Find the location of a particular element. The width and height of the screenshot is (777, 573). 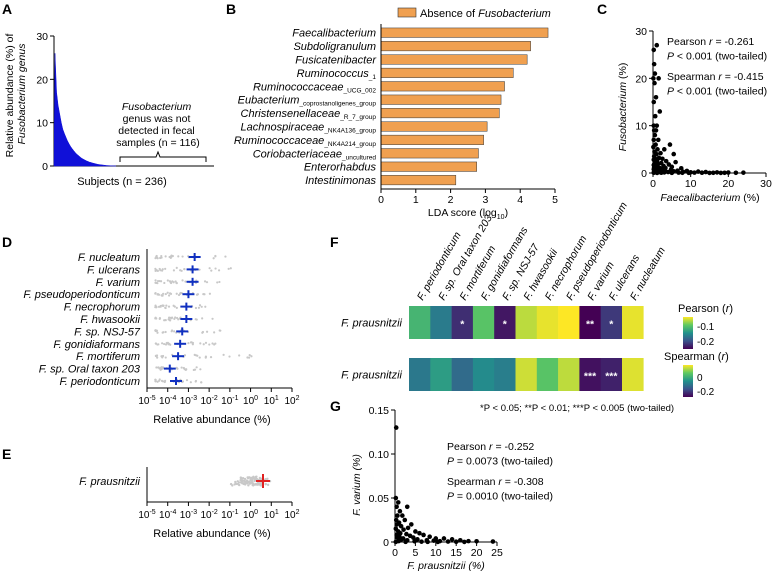

panel-a-annotation-line4: samples (n = 116) is located at coordinates (158, 143).